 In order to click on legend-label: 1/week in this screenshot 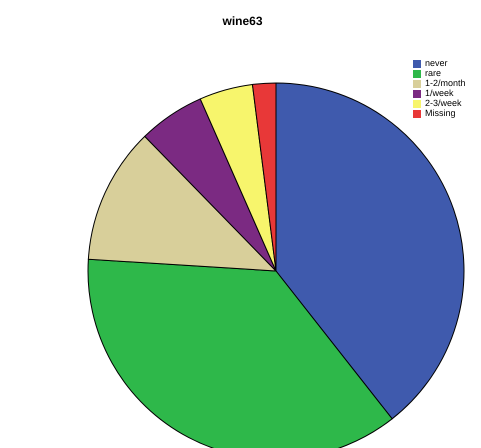, I will do `click(439, 93)`.